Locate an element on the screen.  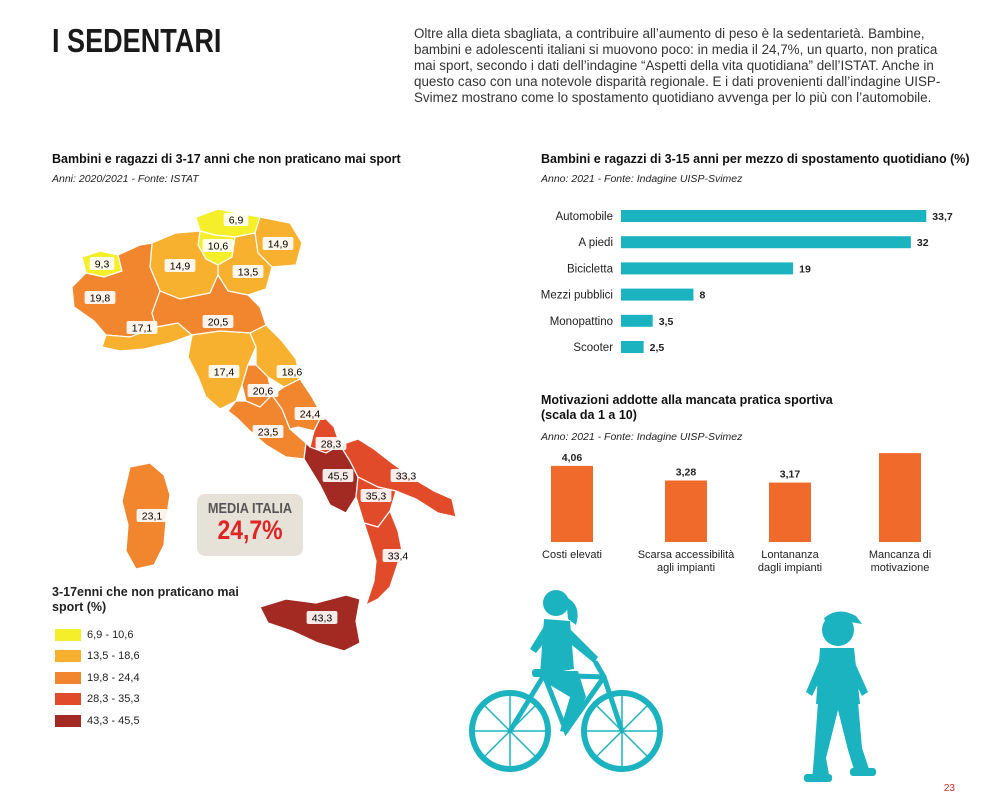
media-italia-label: MEDIA ITALIA is located at coordinates (250, 508).